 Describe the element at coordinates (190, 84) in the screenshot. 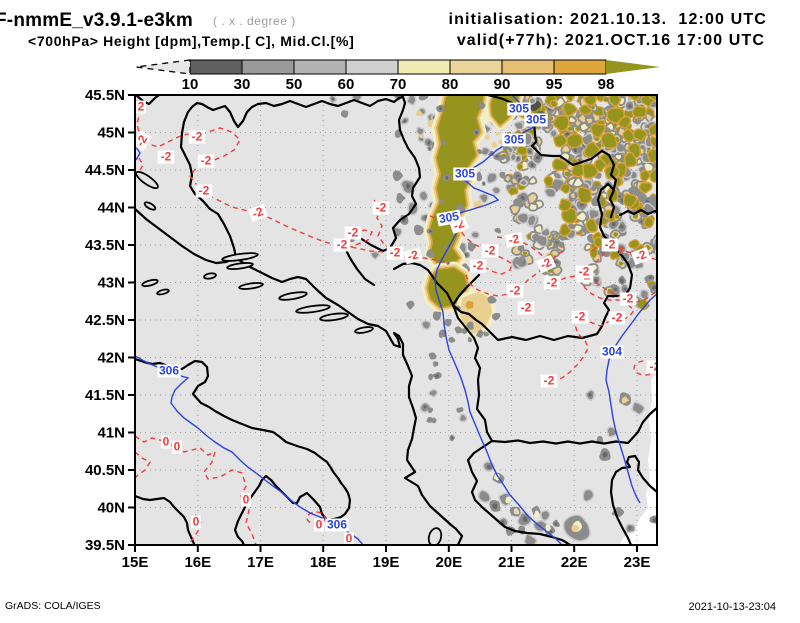

I see `svg-text: 10` at that location.